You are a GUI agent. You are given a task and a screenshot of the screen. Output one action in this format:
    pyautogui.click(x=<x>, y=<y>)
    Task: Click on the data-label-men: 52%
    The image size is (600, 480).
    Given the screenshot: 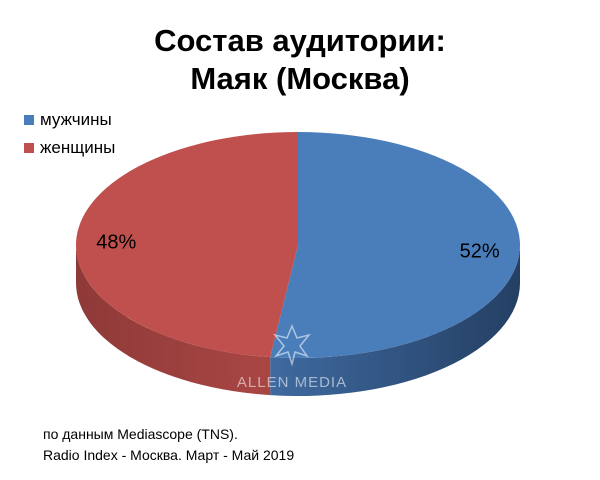 What is the action you would take?
    pyautogui.click(x=480, y=251)
    